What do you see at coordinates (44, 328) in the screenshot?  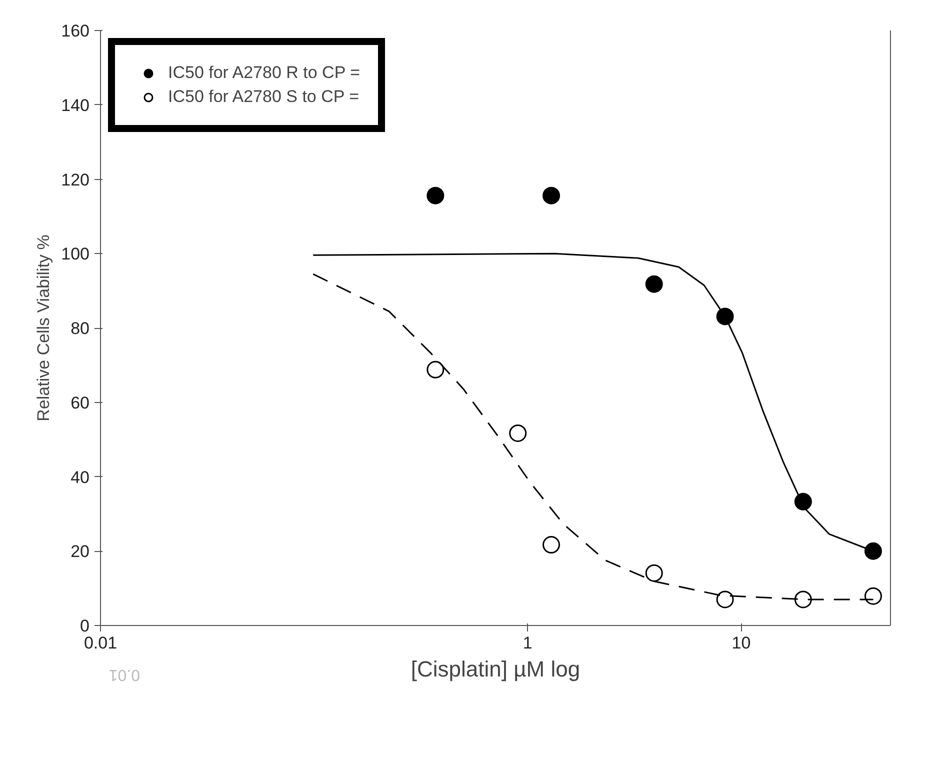 I see `y-axis-title: Relative Cells Viability %` at bounding box center [44, 328].